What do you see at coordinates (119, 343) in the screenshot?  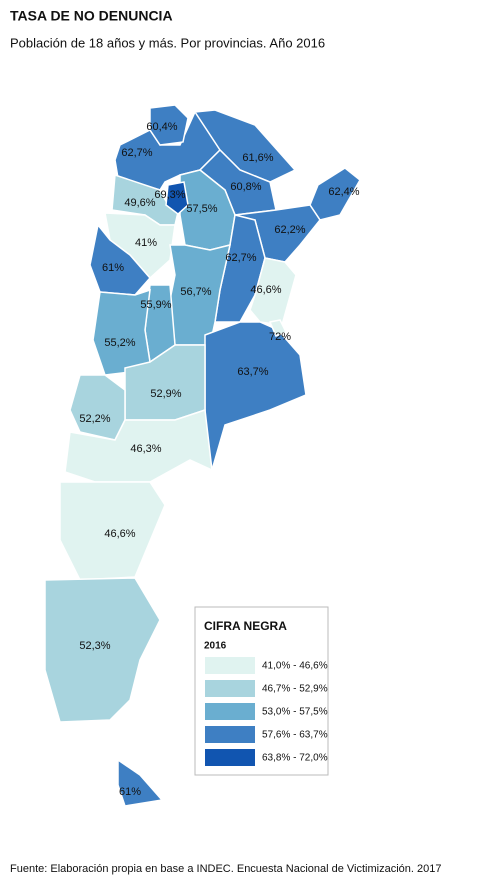 I see `province-label: 55,2%` at bounding box center [119, 343].